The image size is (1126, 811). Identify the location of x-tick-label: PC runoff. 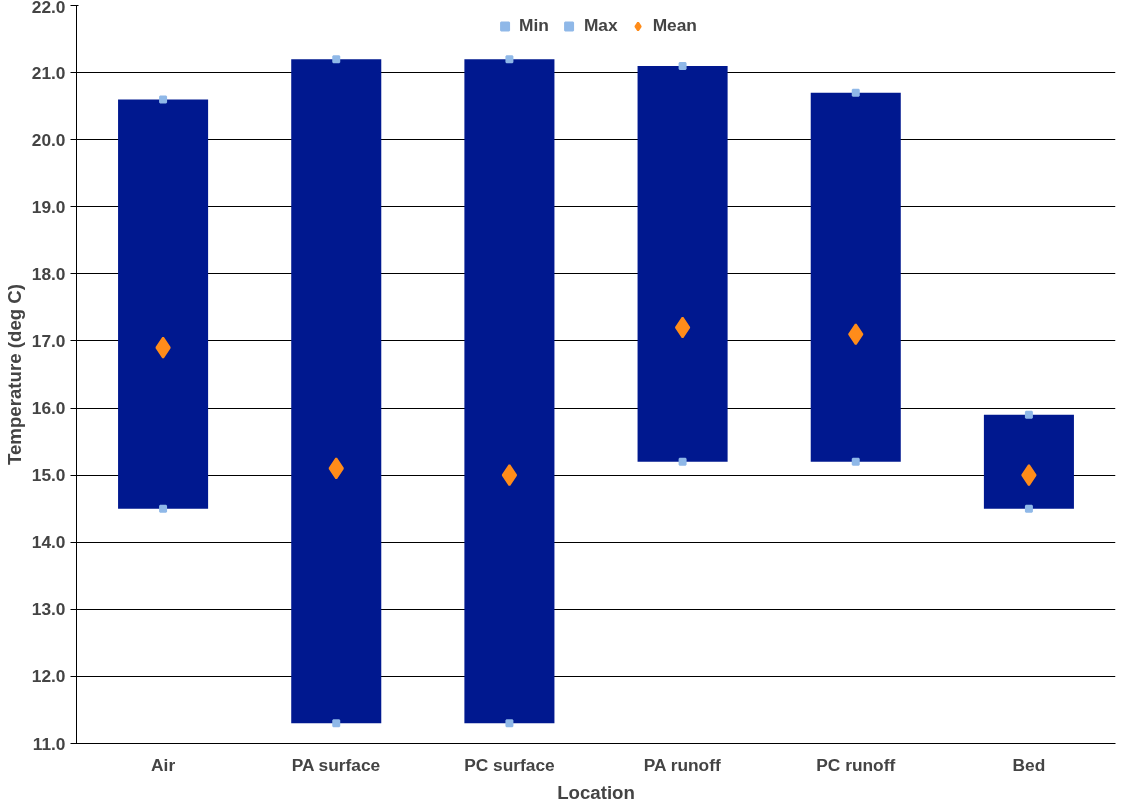
(856, 764).